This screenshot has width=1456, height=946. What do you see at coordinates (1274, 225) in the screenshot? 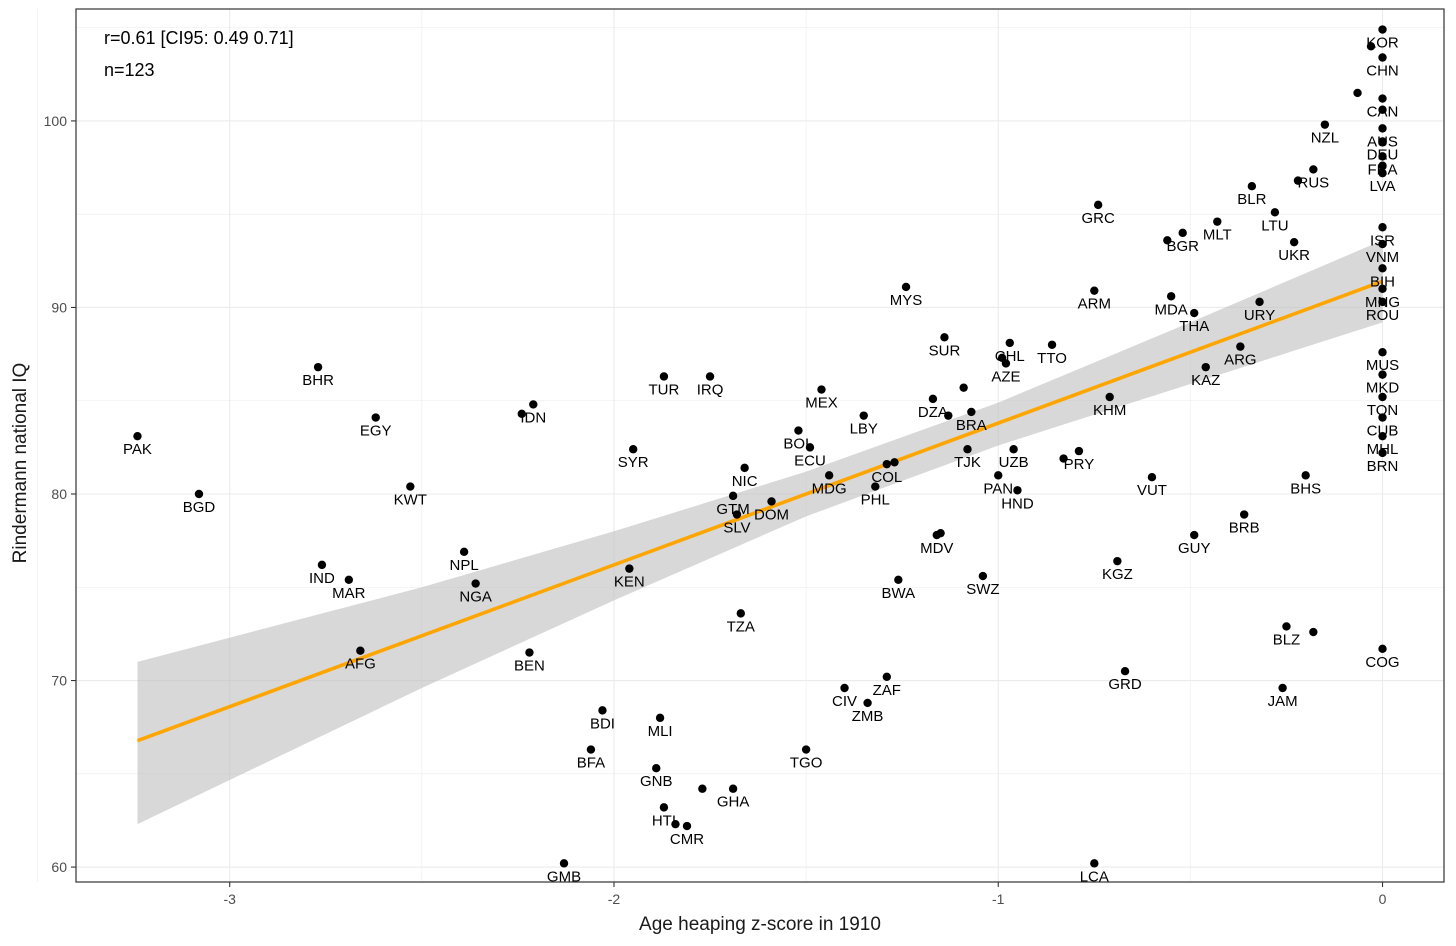
I see `point-label: LTU` at bounding box center [1274, 225].